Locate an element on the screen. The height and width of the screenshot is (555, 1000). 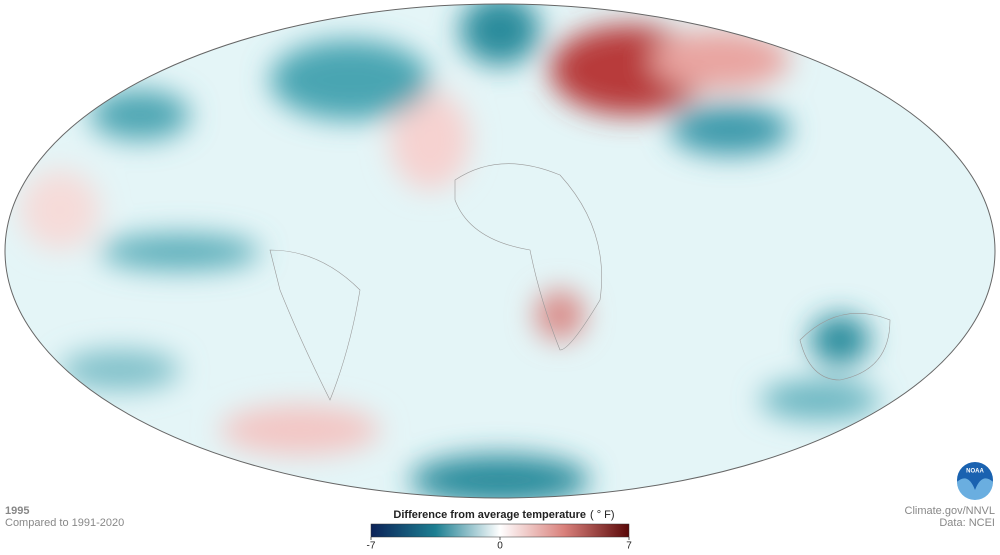
tick-label: 7 is located at coordinates (629, 546).